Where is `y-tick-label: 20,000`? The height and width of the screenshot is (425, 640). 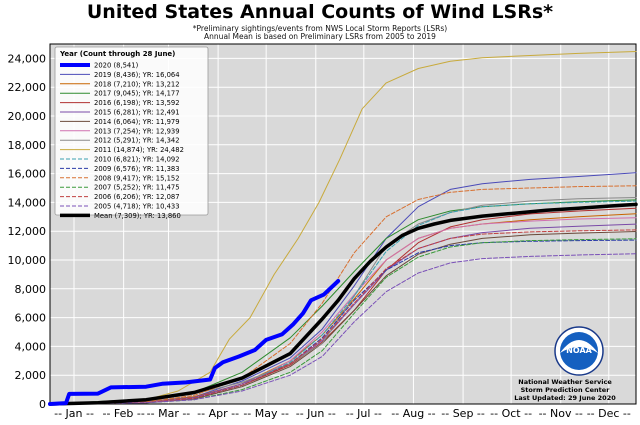 y-tick-label: 20,000 is located at coordinates (27, 116).